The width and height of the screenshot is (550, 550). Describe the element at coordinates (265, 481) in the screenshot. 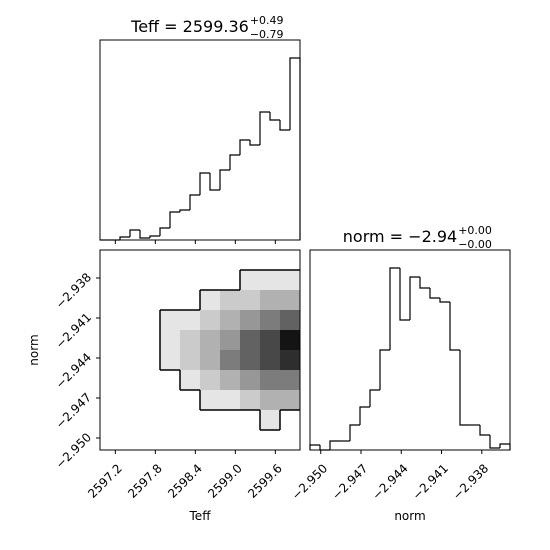

I see `x-tick-label: 2599.6` at that location.